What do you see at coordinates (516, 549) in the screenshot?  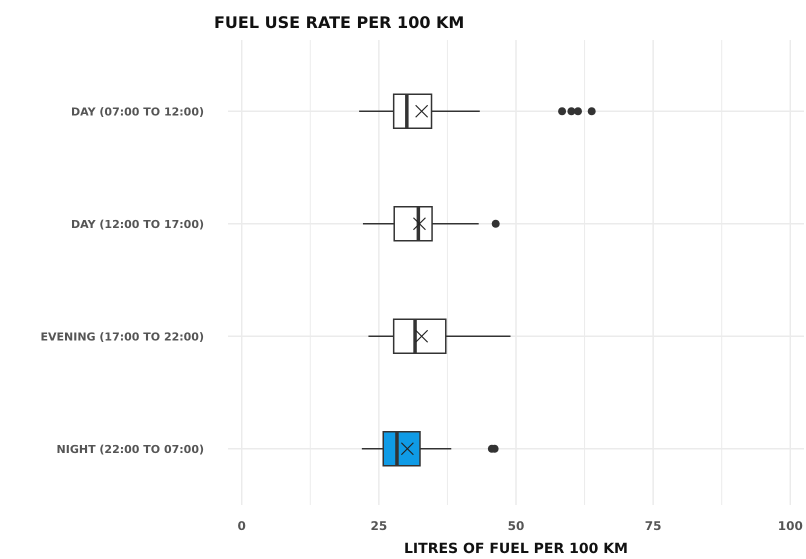 I see `x-axis-title: LITRES OF FUEL PER 100 KM` at bounding box center [516, 549].